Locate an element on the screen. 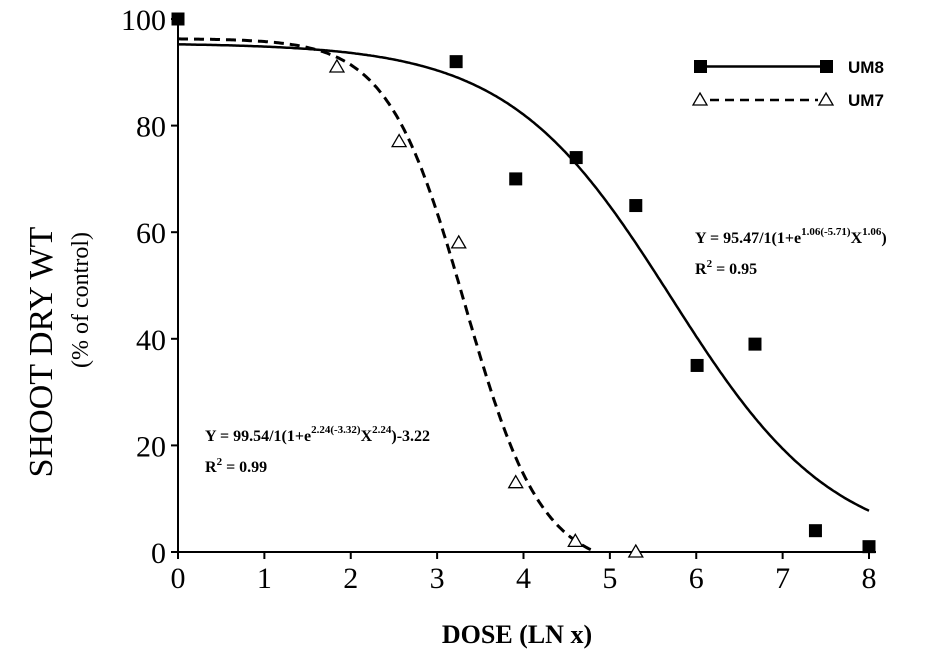 This screenshot has width=941, height=656. legend-um7-label: UM7 is located at coordinates (866, 100).